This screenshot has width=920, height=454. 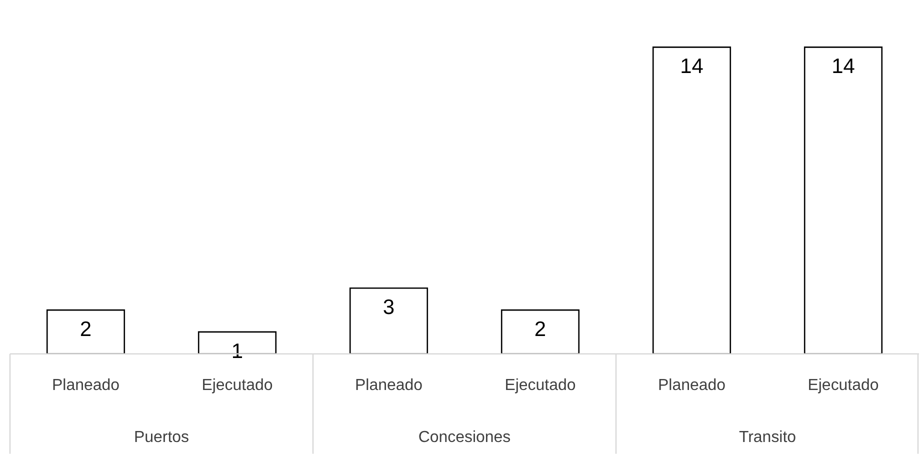 What do you see at coordinates (237, 351) in the screenshot?
I see `data-label: 1` at bounding box center [237, 351].